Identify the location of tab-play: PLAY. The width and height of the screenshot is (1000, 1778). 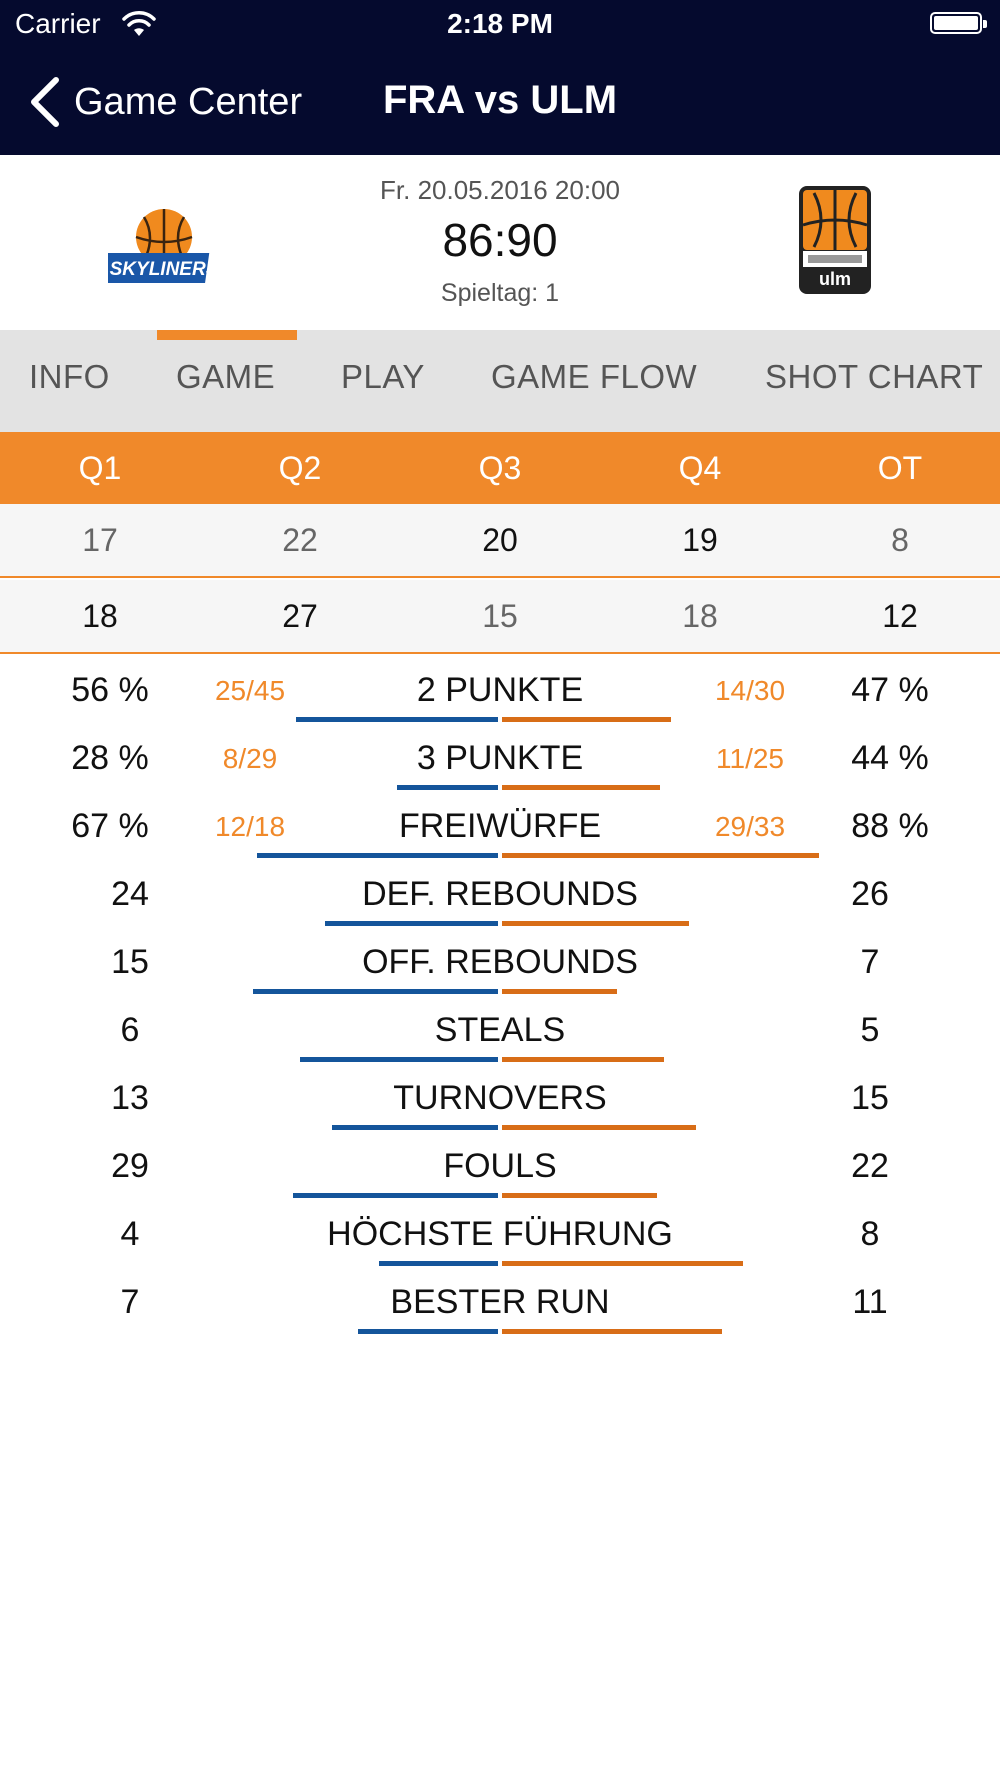
(383, 376).